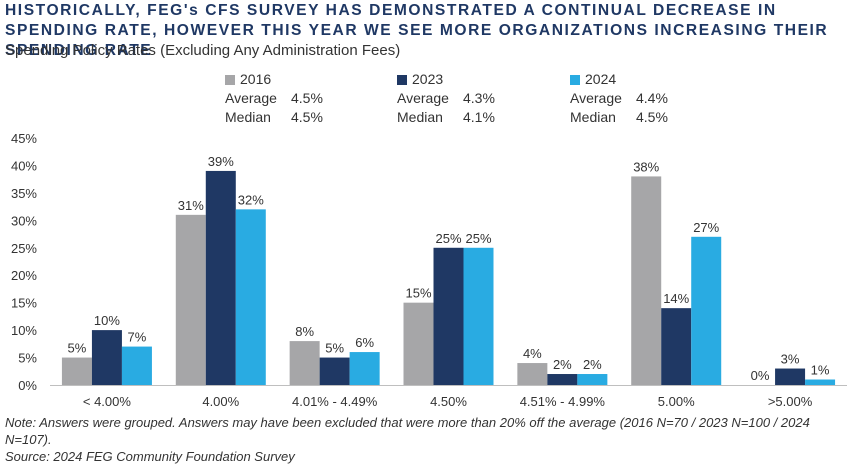 The width and height of the screenshot is (850, 470). Describe the element at coordinates (676, 401) in the screenshot. I see `x-tick-label: 5.00%` at that location.